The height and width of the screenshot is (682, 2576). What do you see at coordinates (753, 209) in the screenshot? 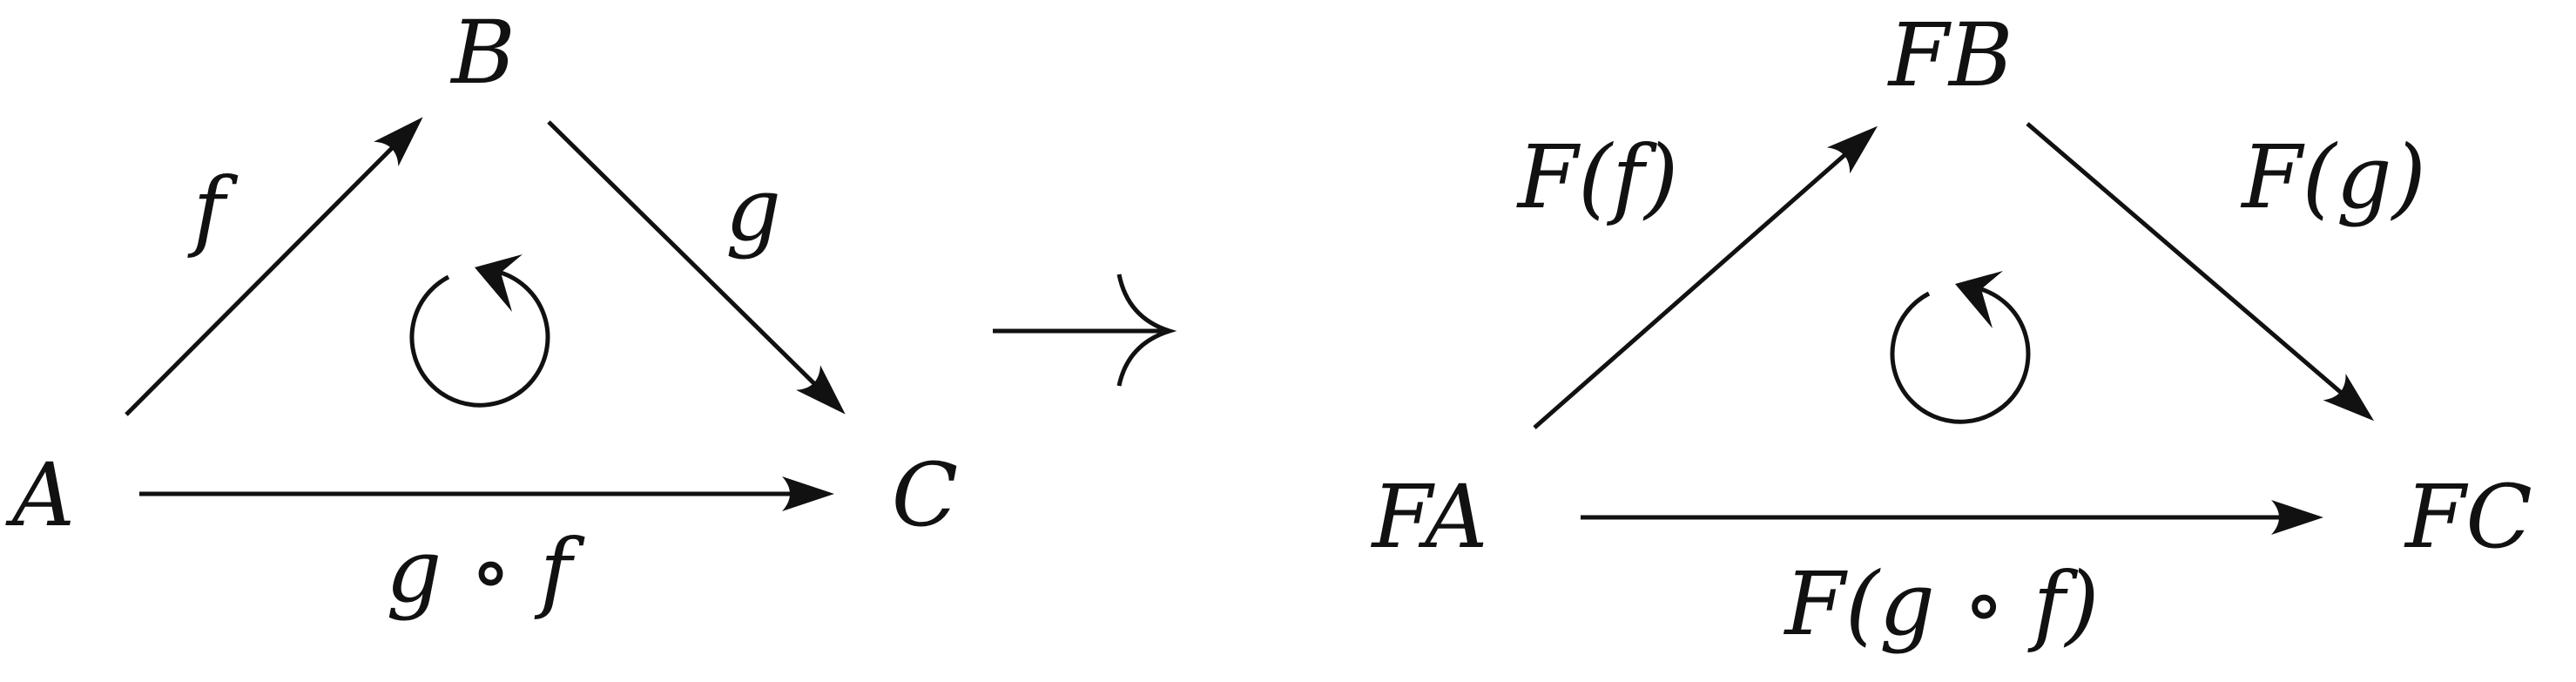
I see `morphism-g-label: g` at bounding box center [753, 209].